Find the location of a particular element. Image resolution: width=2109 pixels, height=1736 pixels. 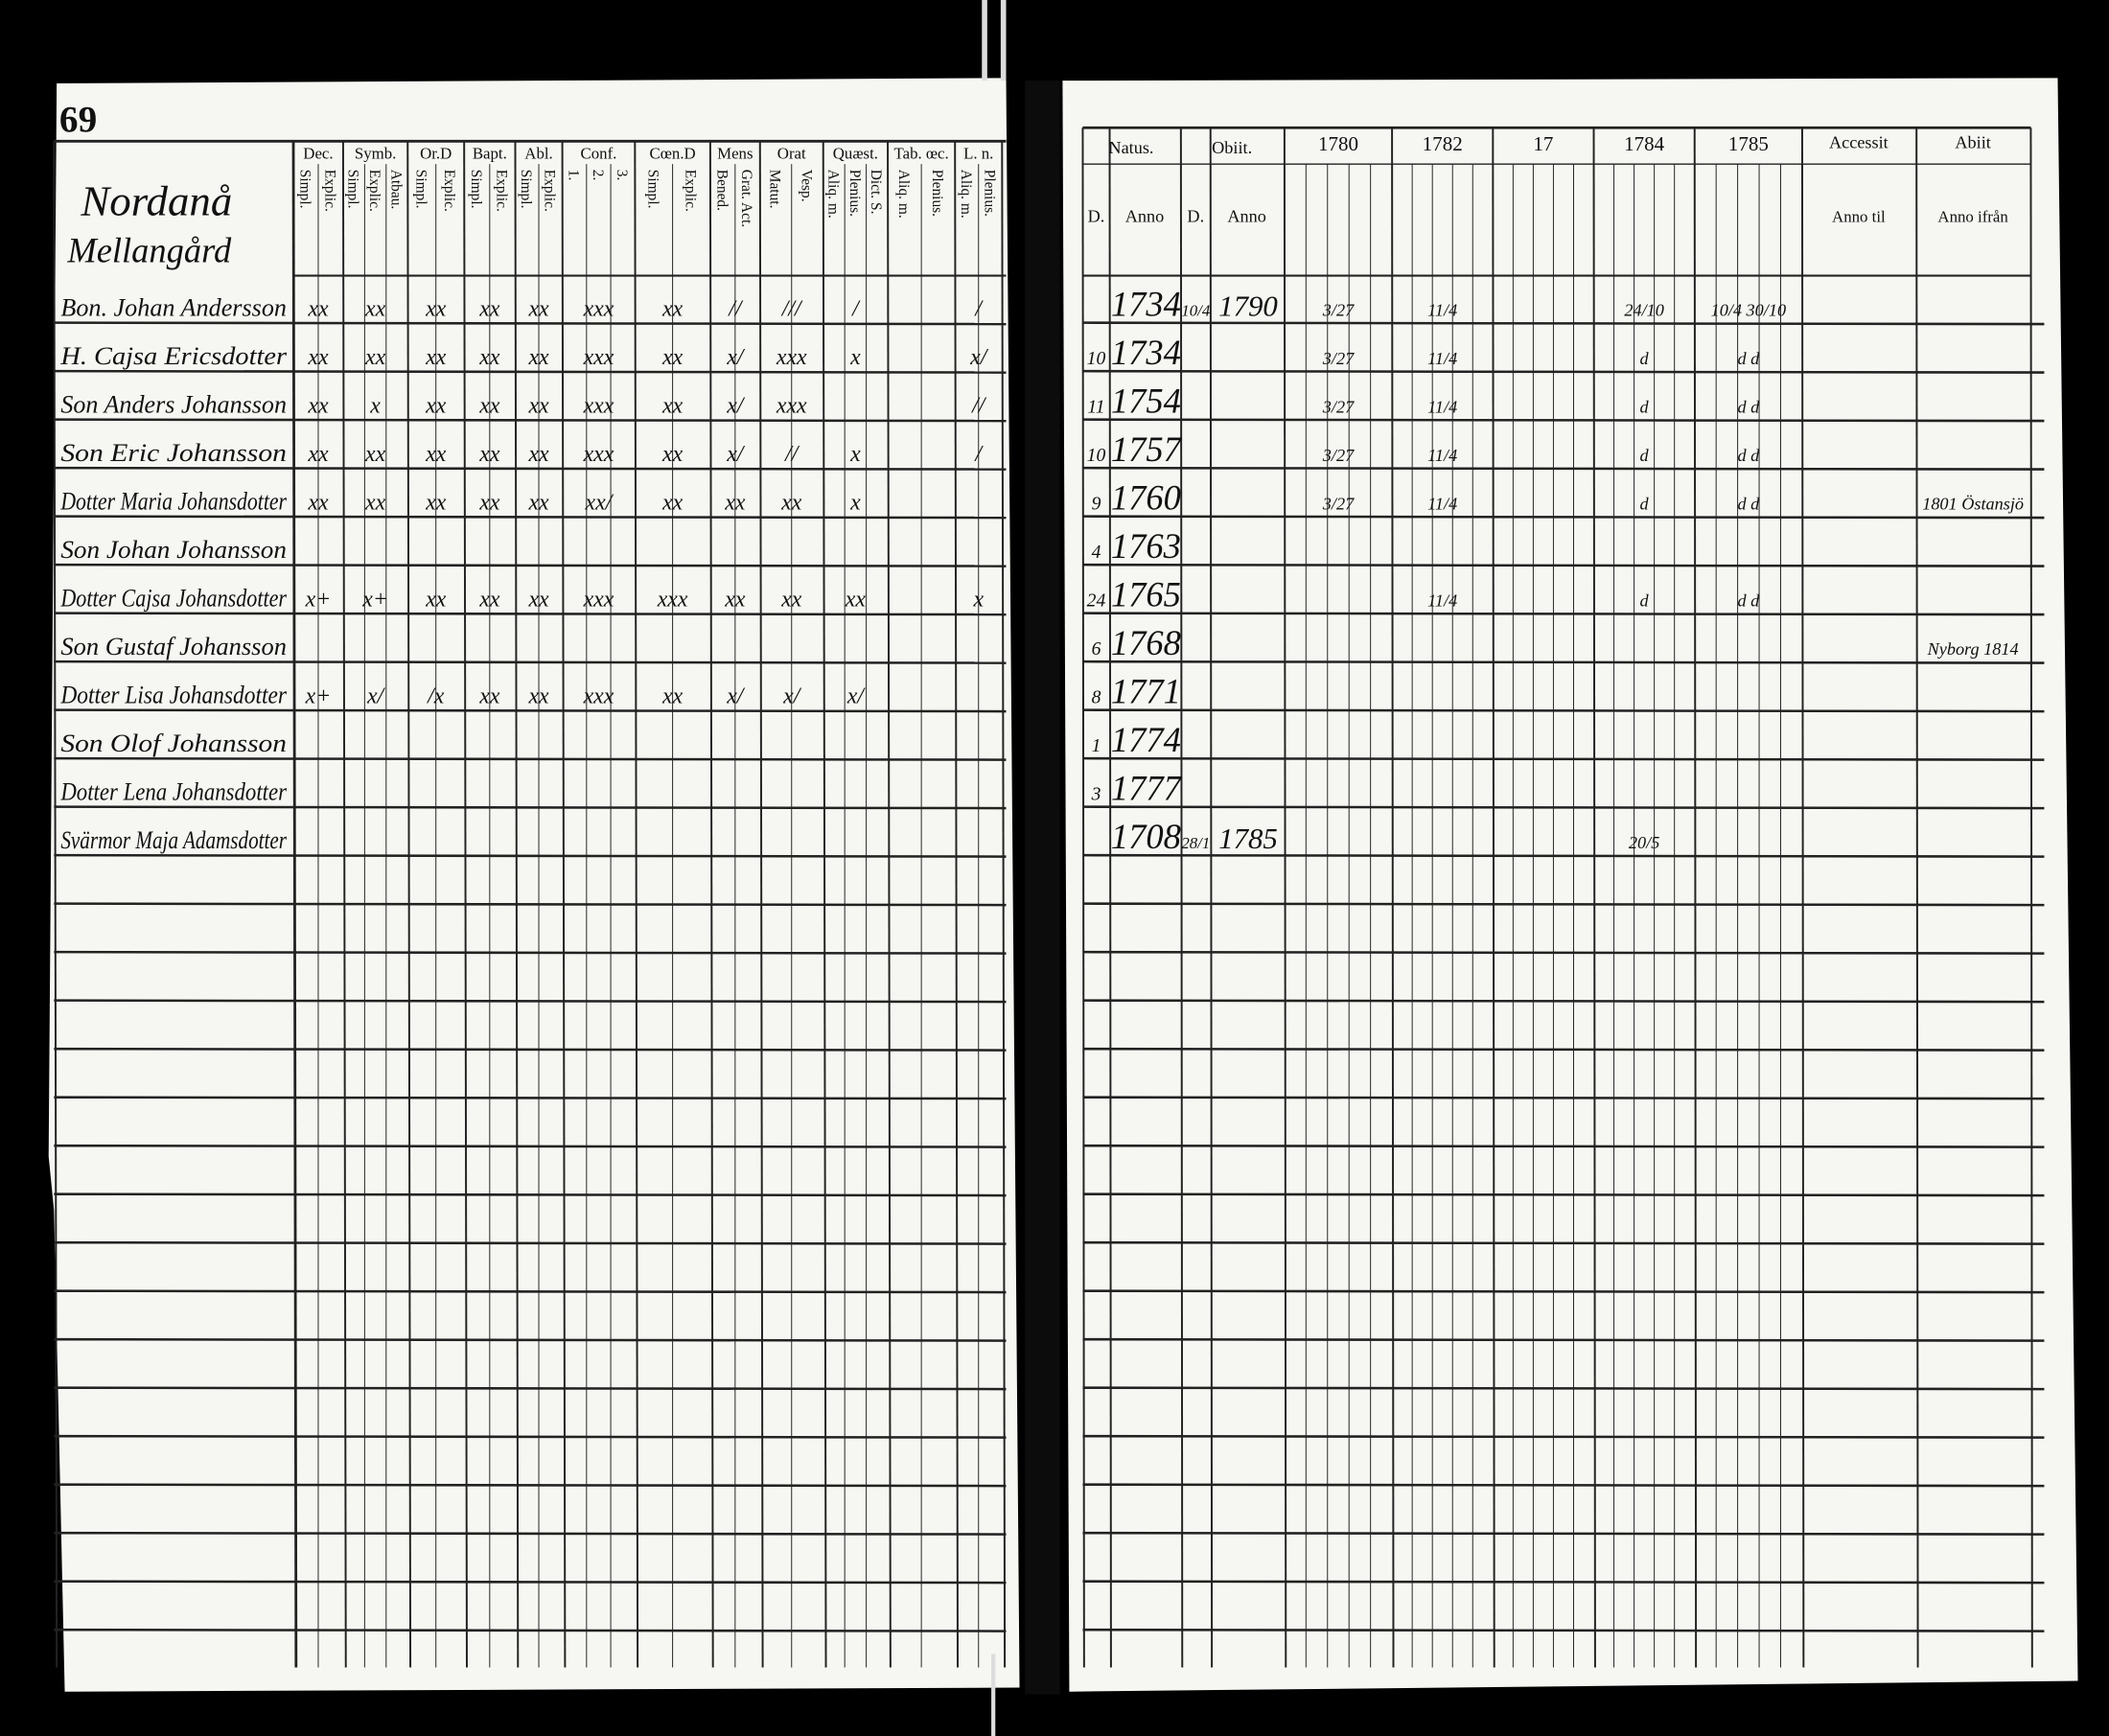

moved-note: Nyborg 1814 is located at coordinates (1973, 649).